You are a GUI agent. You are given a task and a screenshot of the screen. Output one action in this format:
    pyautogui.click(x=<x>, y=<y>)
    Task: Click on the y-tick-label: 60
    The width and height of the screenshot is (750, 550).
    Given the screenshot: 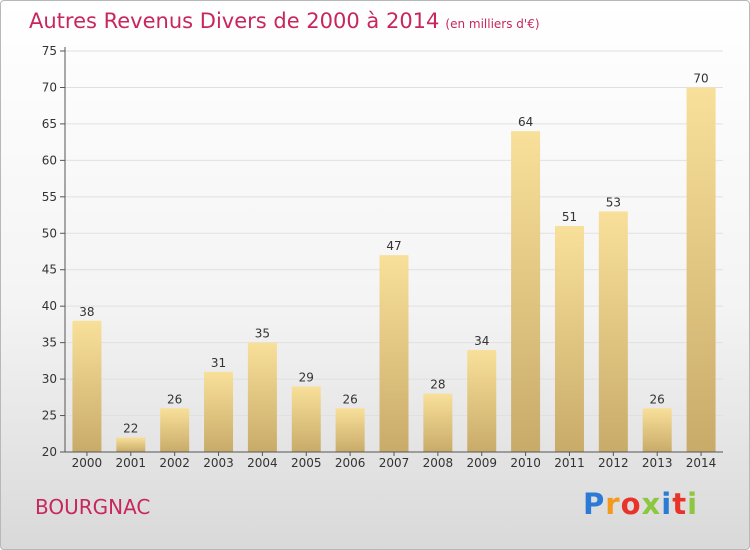 What is the action you would take?
    pyautogui.click(x=49, y=160)
    